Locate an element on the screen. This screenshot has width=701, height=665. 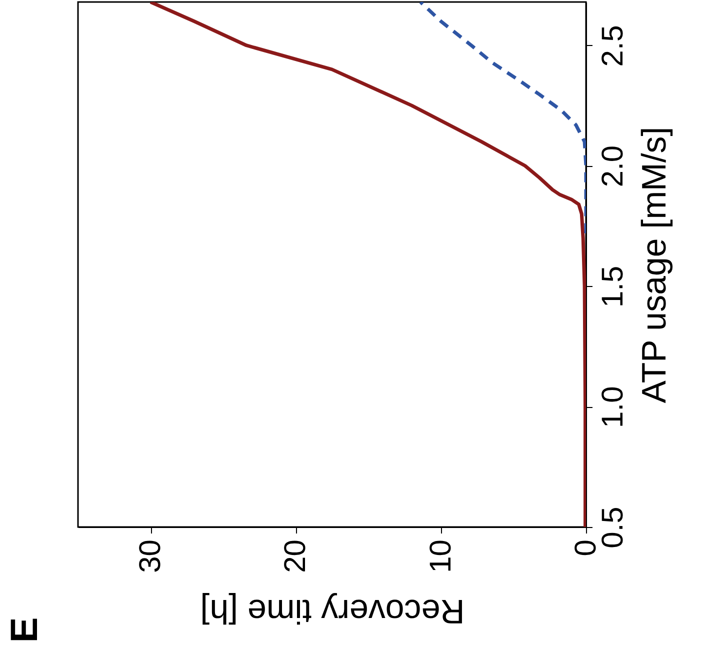
line-series is located at coordinates (502, 118).